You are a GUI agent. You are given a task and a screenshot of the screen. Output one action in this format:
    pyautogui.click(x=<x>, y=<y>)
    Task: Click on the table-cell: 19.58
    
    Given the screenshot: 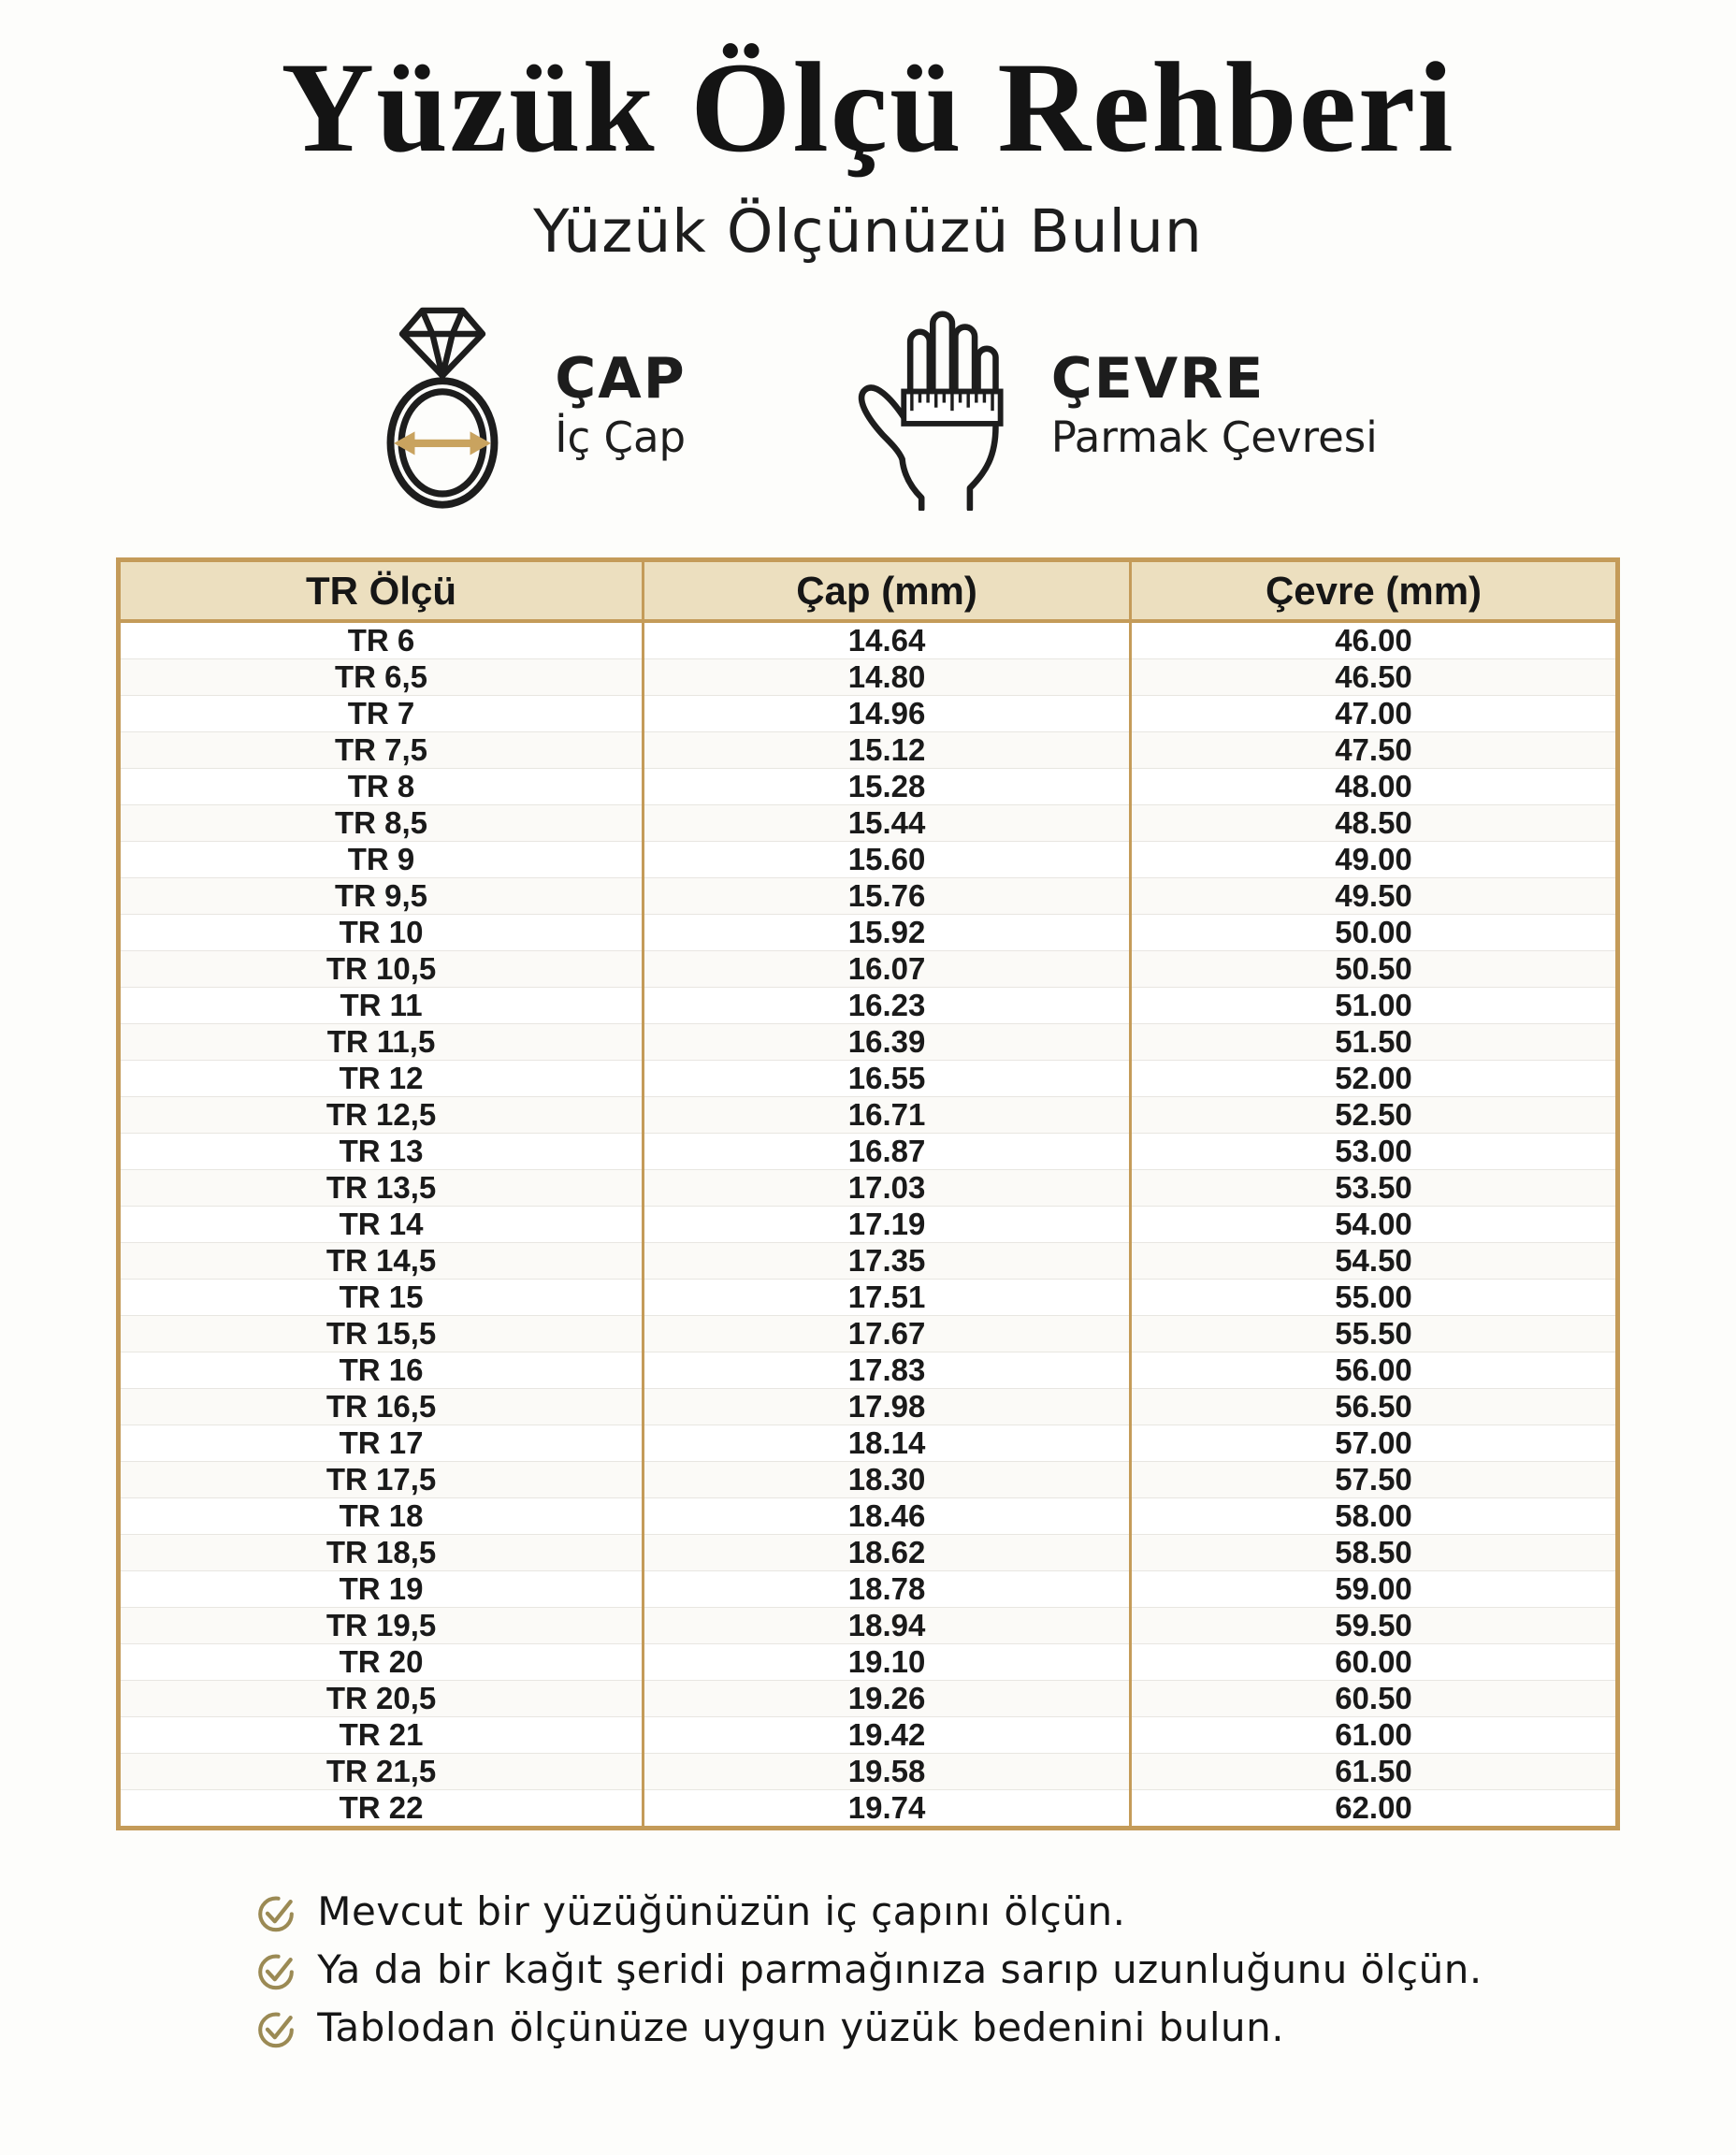 What is the action you would take?
    pyautogui.click(x=886, y=1772)
    